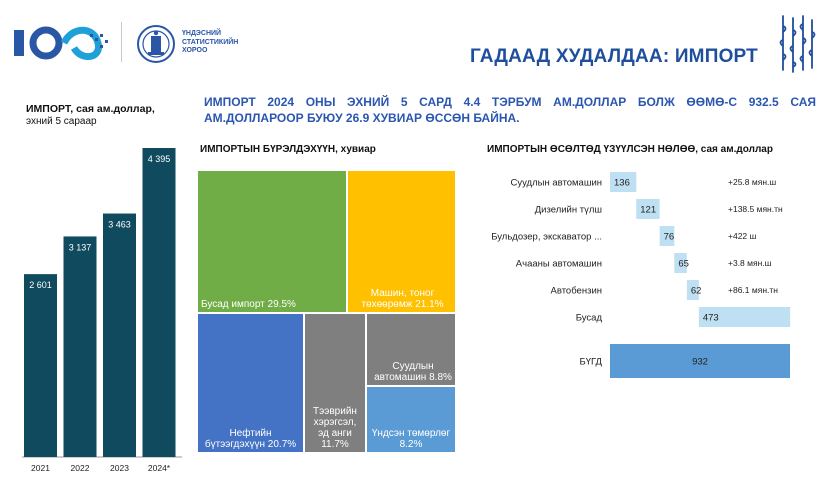 The width and height of the screenshot is (825, 477). I want to click on logo-text: ҮНДЭСНИЙ СТАТИСТИКИЙН ХОРОО, so click(210, 43).